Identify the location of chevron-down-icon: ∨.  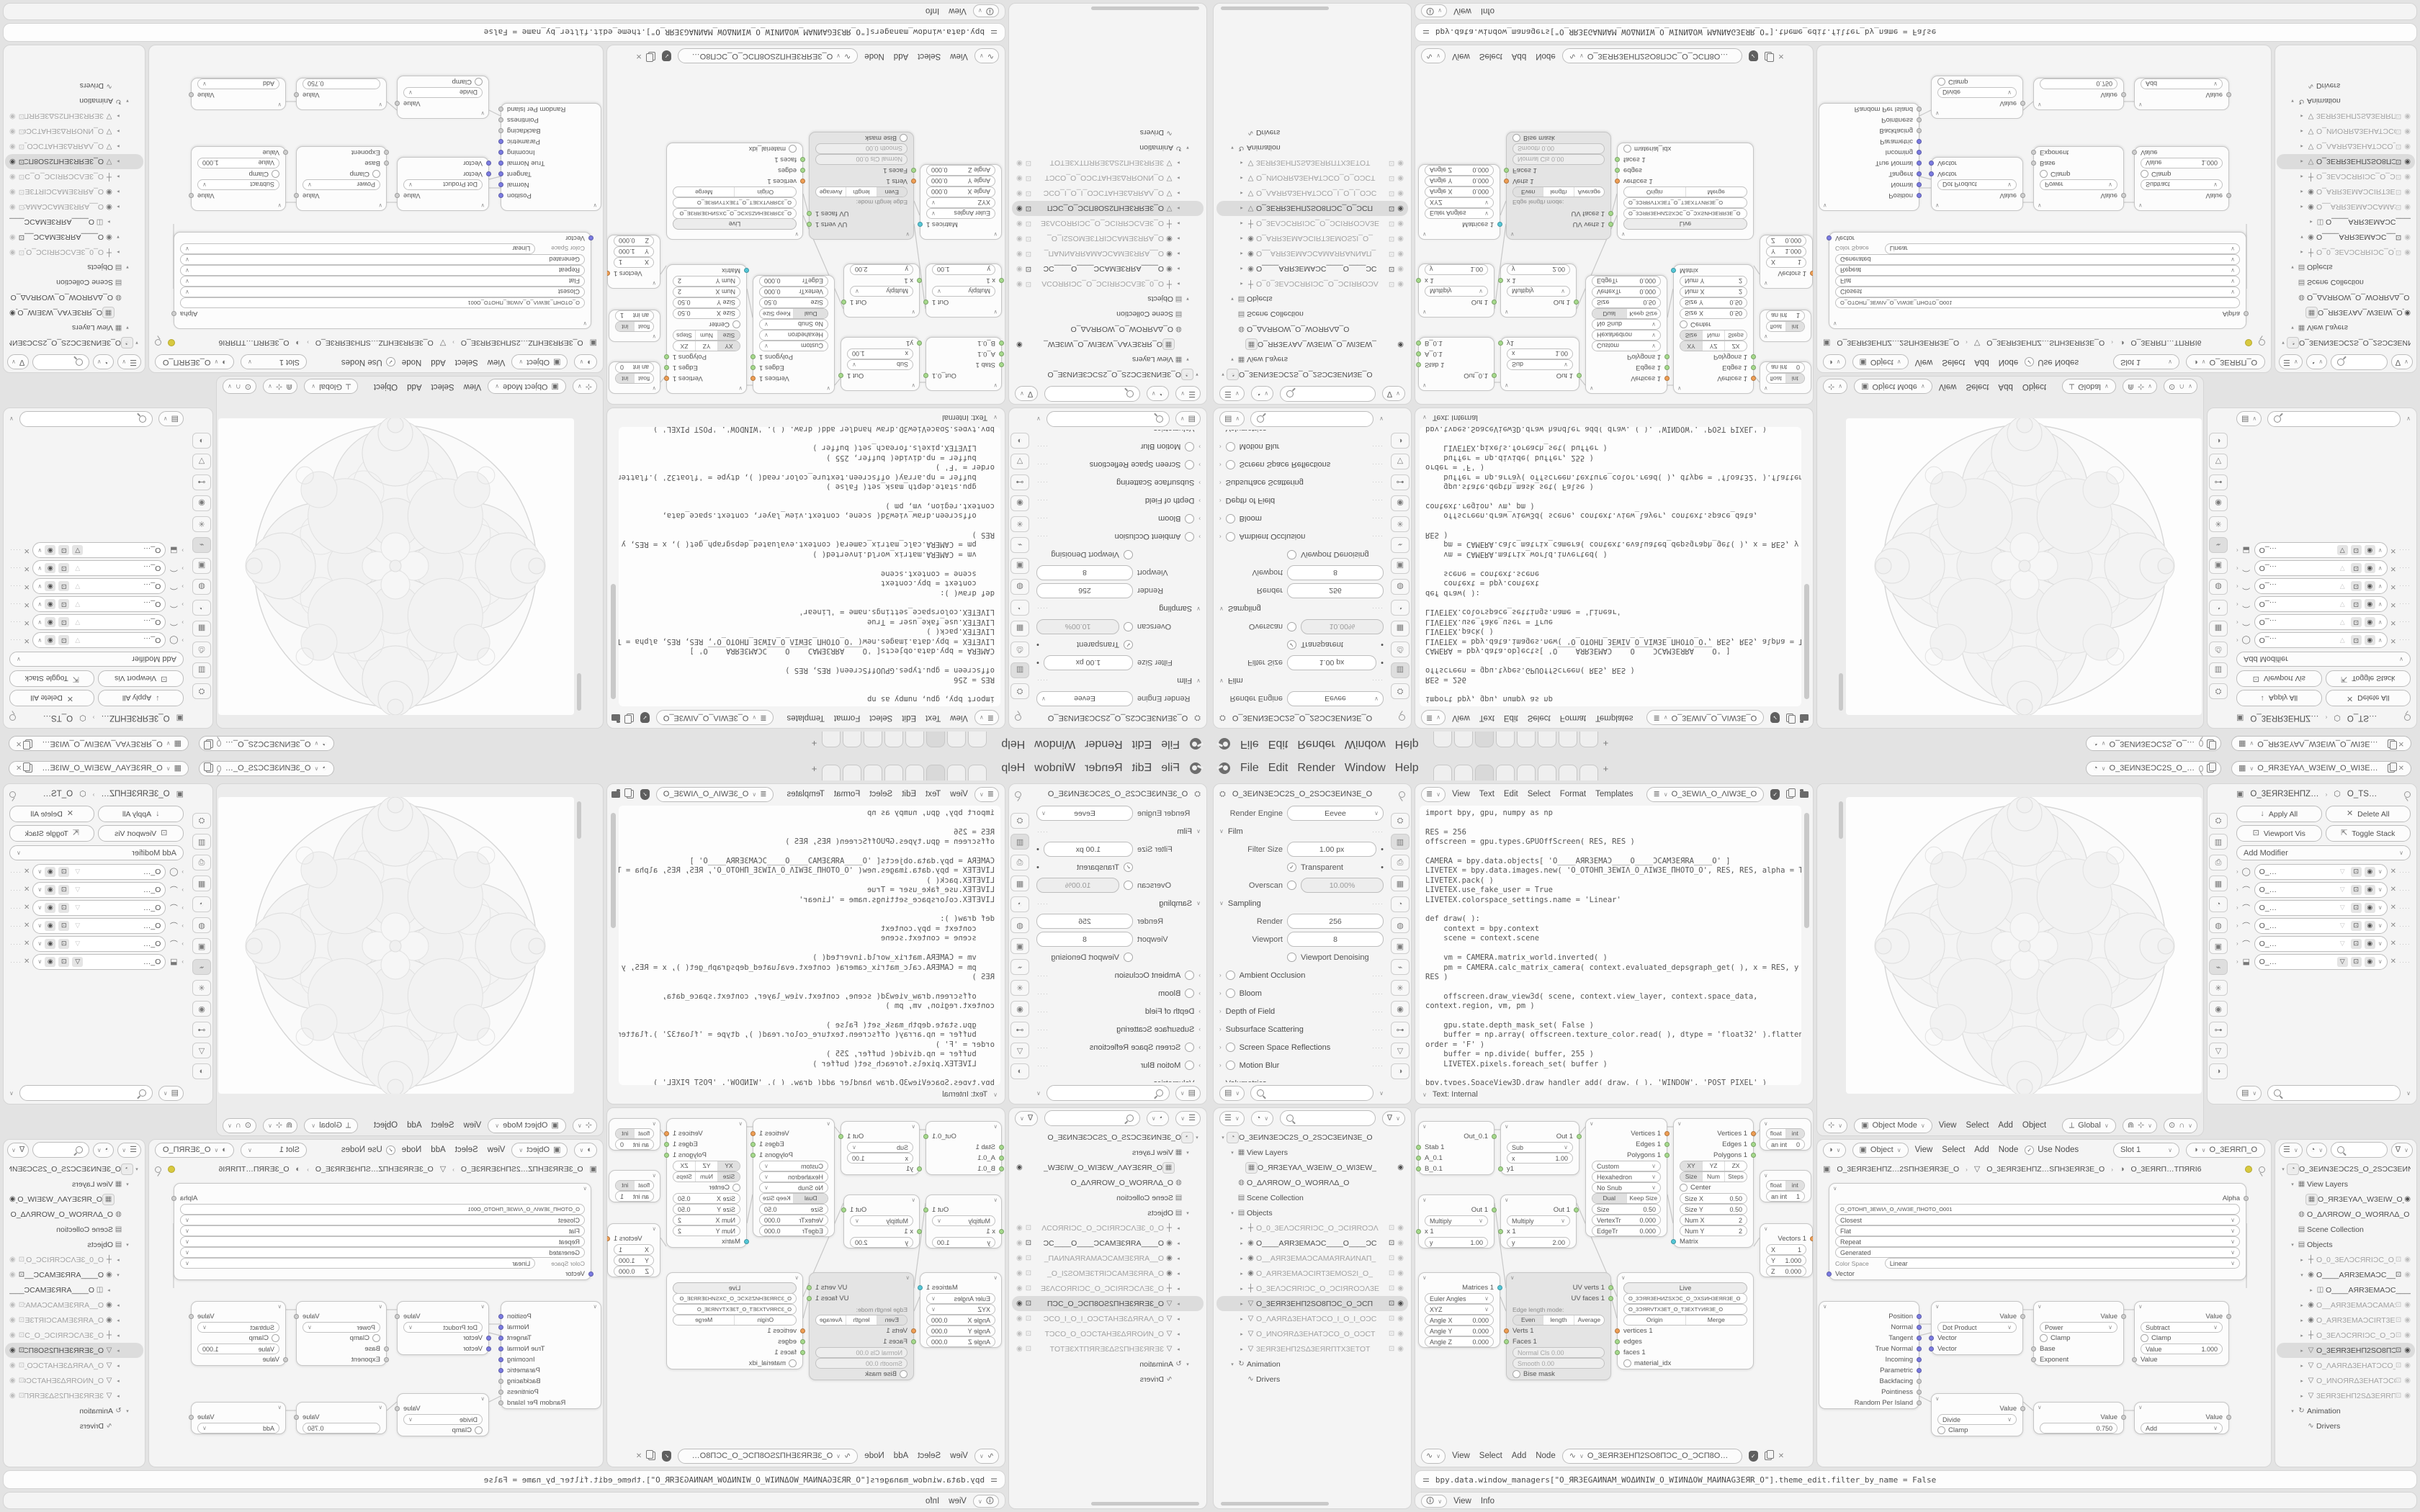
(2380, 586).